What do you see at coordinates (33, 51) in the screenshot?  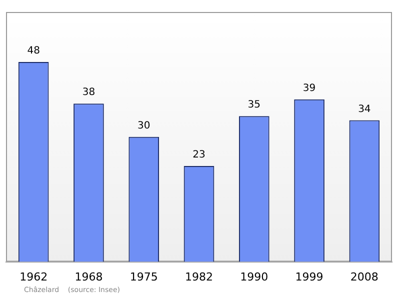 I see `data-label: 48` at bounding box center [33, 51].